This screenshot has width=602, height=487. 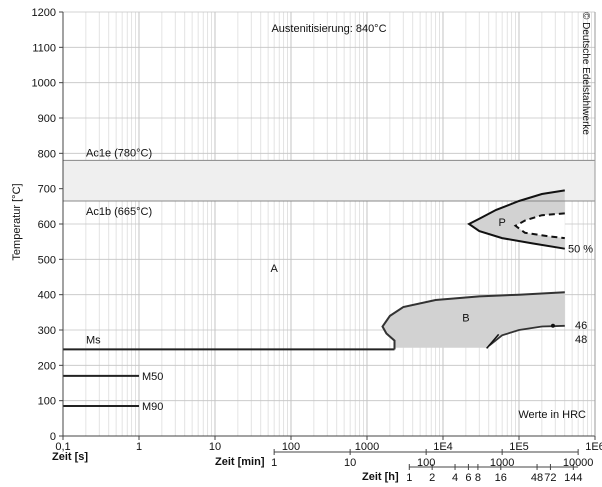 What do you see at coordinates (432, 478) in the screenshot?
I see `x-tick-label-hours: 2` at bounding box center [432, 478].